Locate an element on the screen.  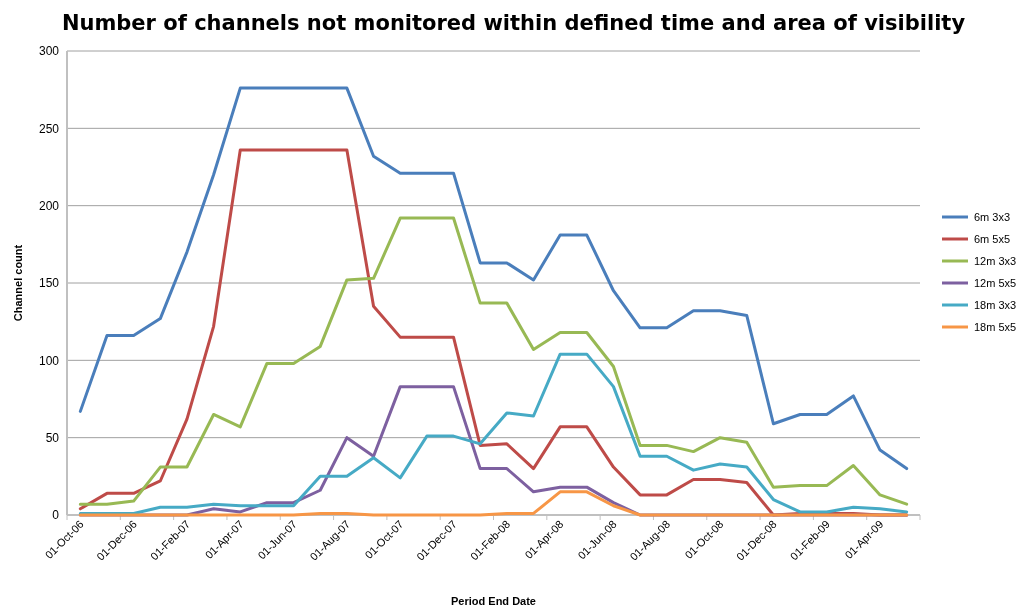
y-tick-label: 50 is located at coordinates (52, 437).